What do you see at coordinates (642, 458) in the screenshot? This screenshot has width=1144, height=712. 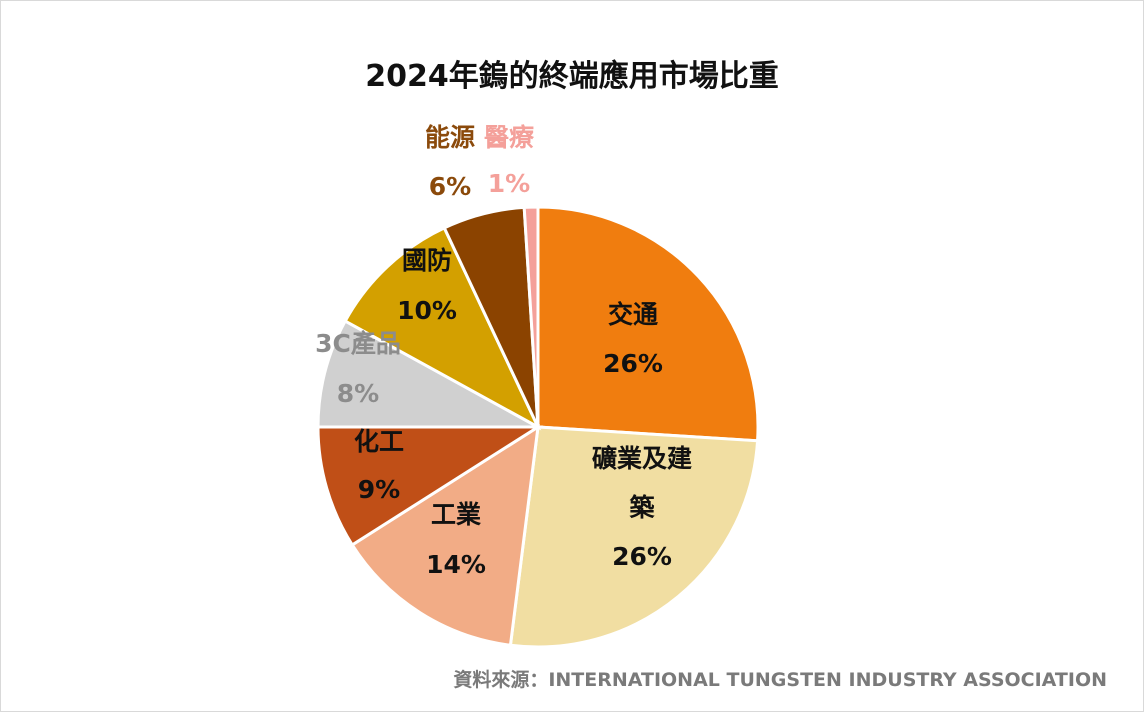 I see `slice-label-2-line-1: 礦業及建` at bounding box center [642, 458].